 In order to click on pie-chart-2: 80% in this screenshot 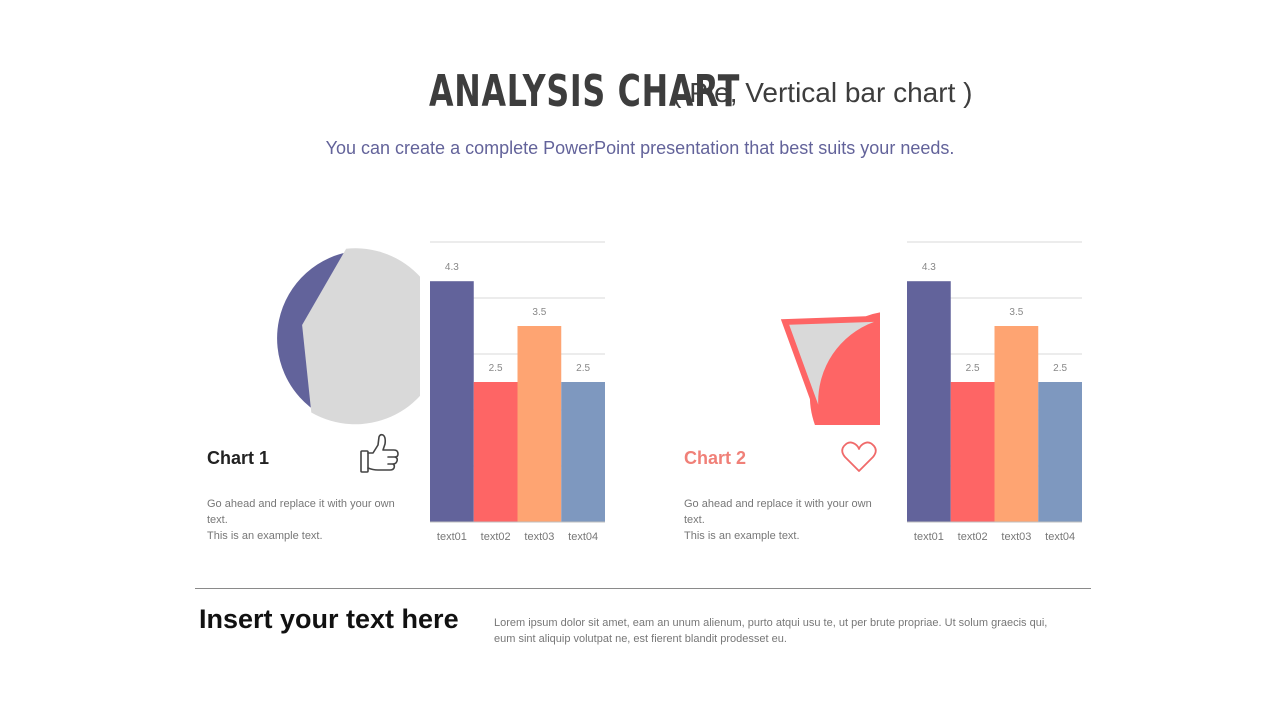, I will do `click(803, 355)`.